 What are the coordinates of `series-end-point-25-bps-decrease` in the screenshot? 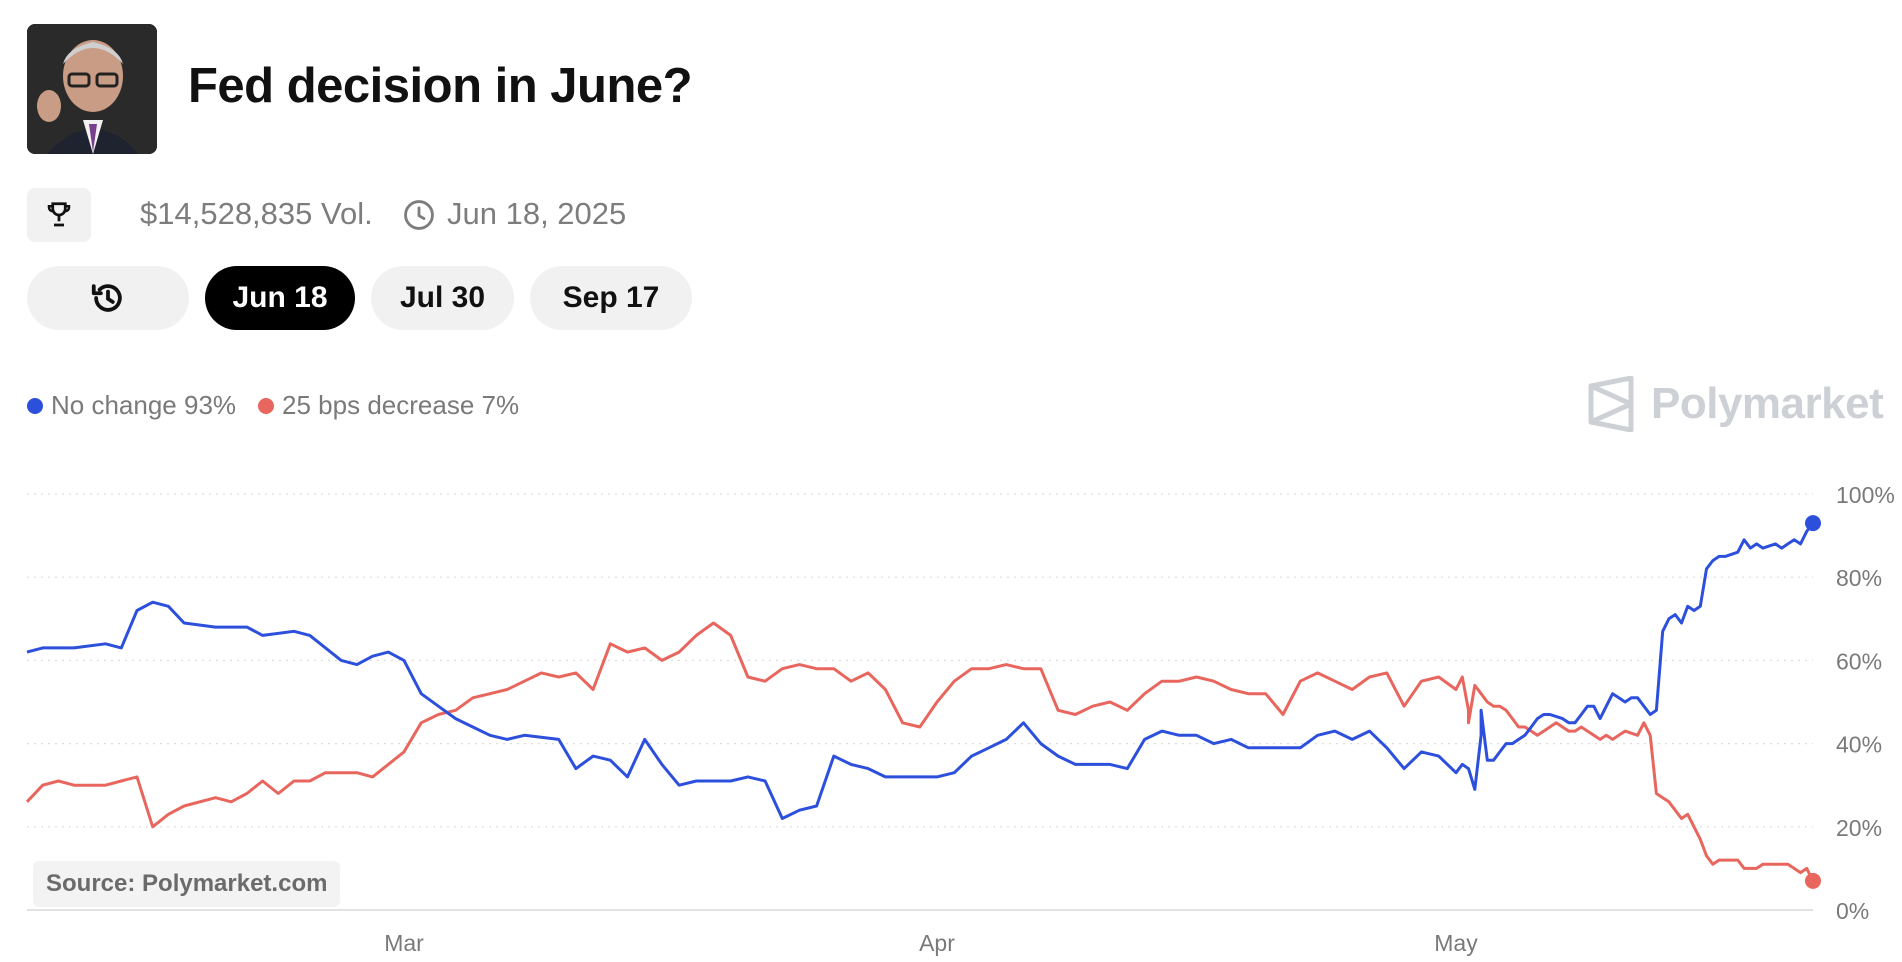 It's located at (1813, 880).